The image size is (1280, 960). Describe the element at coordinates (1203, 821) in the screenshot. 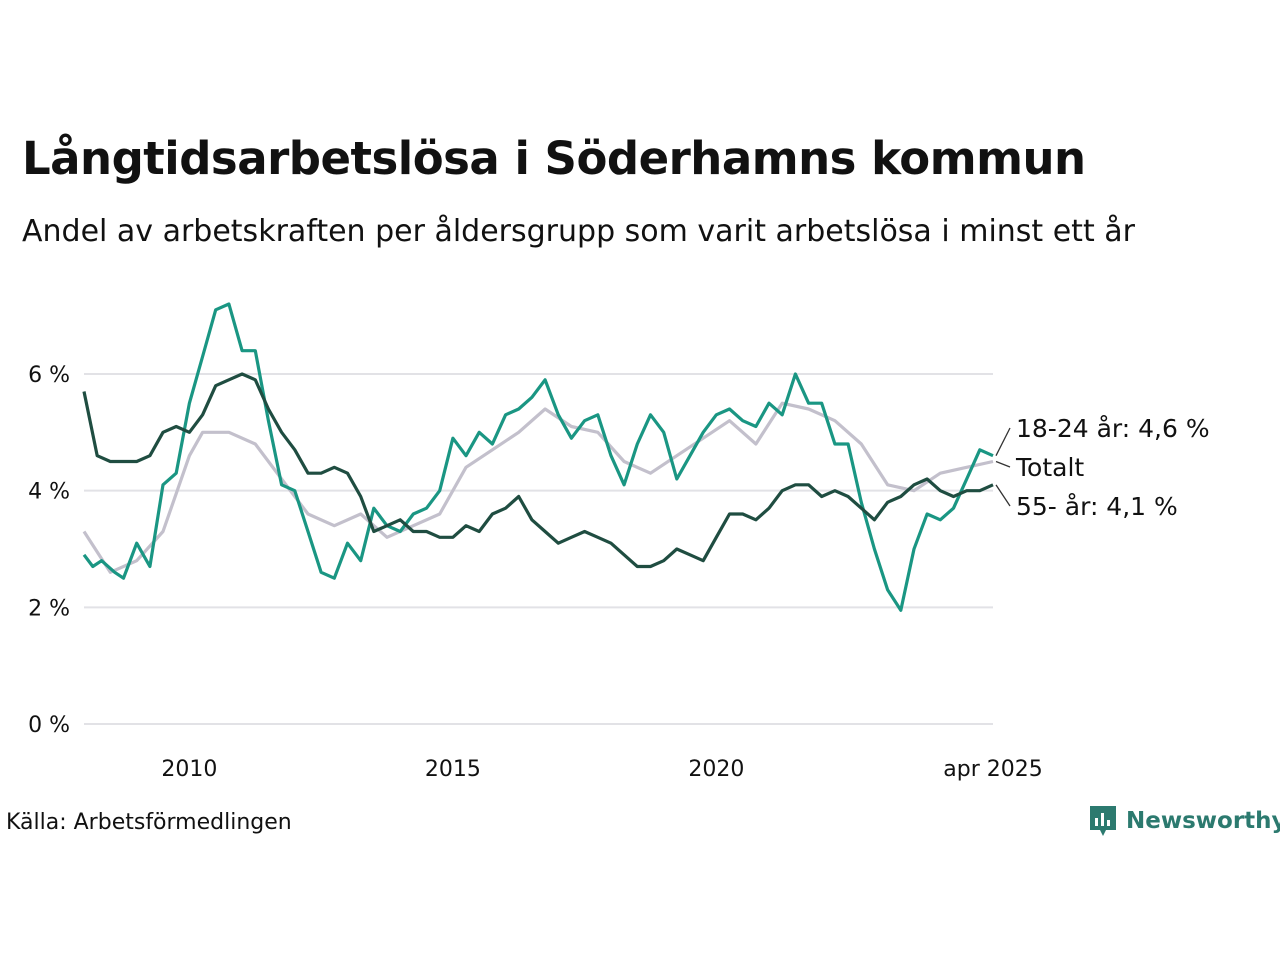

I see `brand-name: Newsworthy` at that location.